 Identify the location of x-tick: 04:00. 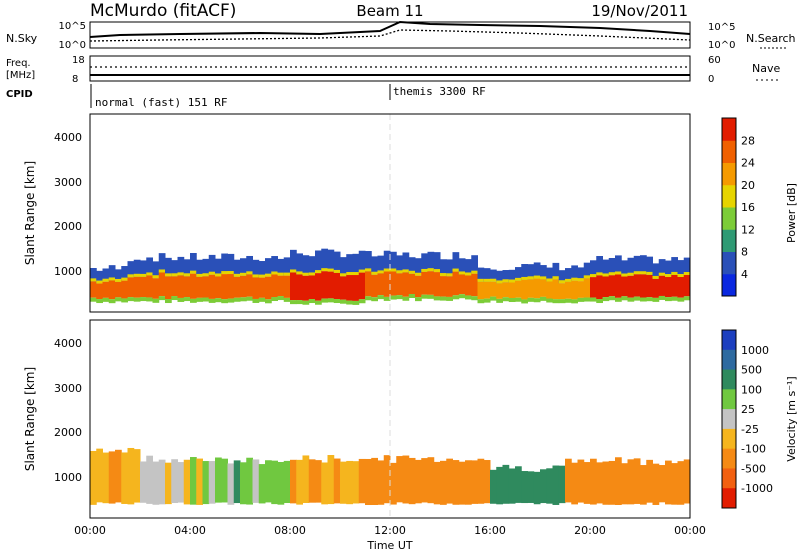
(190, 530).